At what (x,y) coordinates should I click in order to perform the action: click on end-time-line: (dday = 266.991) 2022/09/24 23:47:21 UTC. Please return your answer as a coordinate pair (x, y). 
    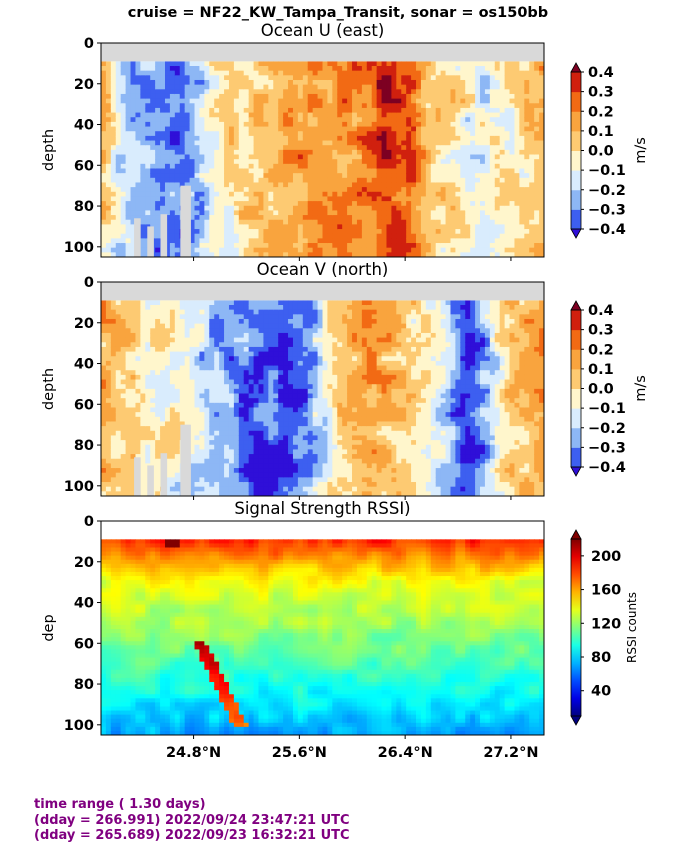
    Looking at the image, I should click on (192, 820).